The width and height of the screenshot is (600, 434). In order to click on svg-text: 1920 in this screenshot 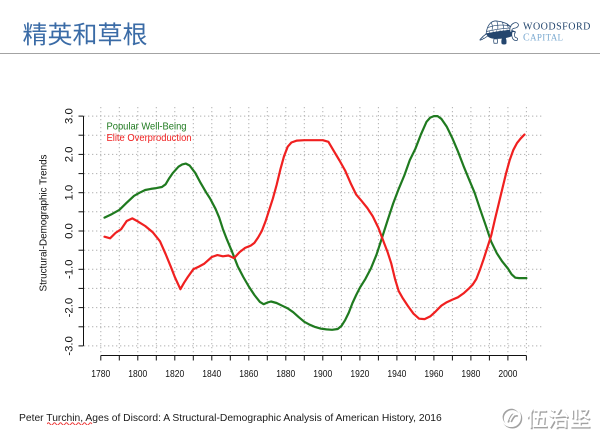, I will do `click(359, 374)`.